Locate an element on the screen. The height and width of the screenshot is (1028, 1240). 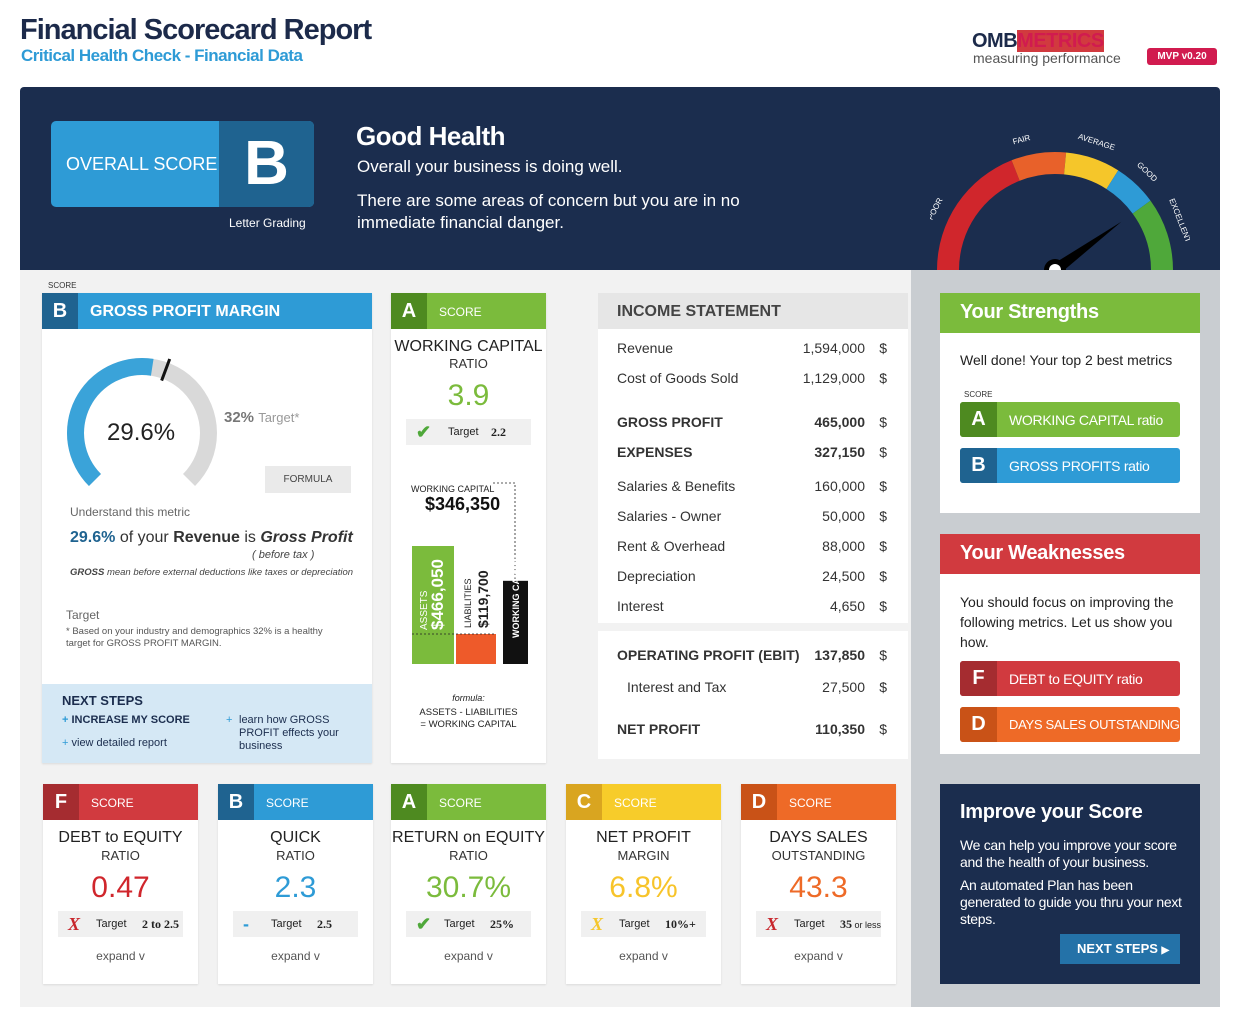
increase-score-link: + INCREASE MY SCORE is located at coordinates (126, 720).